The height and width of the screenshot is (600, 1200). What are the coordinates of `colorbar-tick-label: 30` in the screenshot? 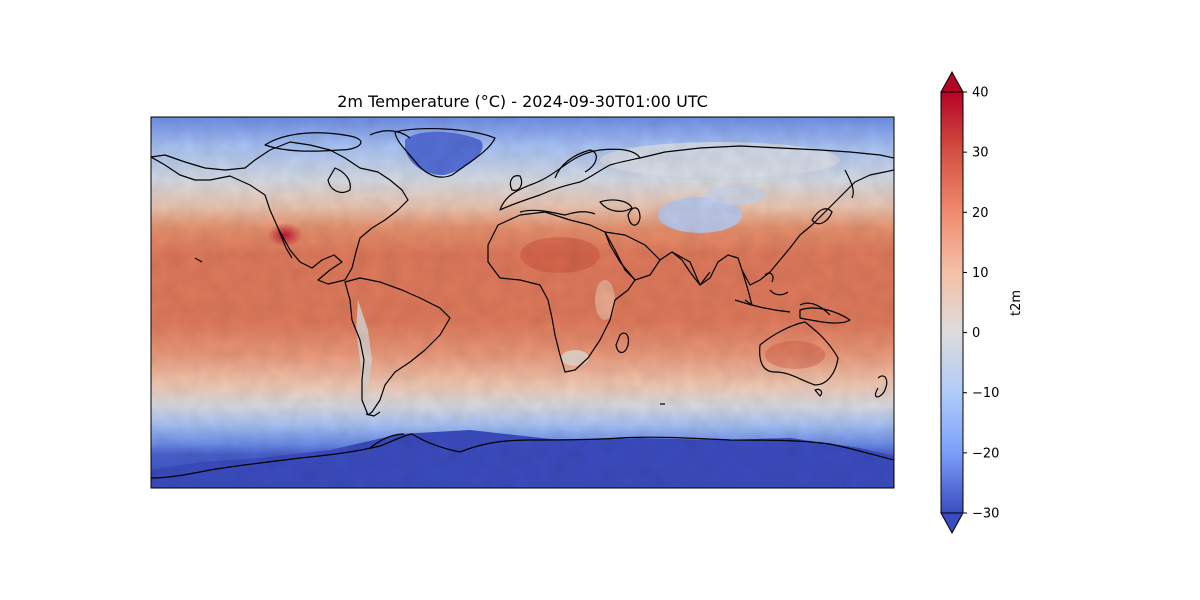 It's located at (980, 153).